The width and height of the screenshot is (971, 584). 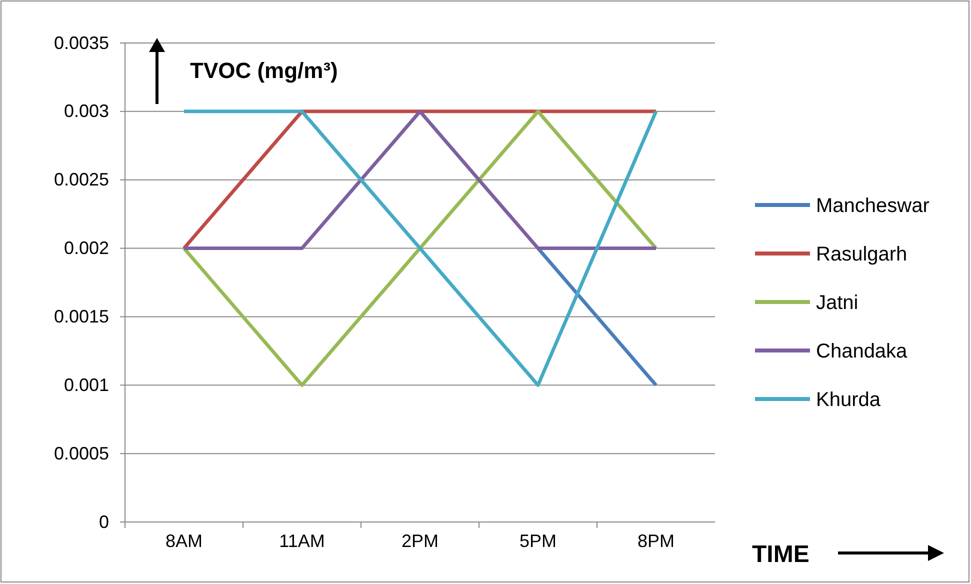 I want to click on x-axis-title: TIME, so click(x=781, y=554).